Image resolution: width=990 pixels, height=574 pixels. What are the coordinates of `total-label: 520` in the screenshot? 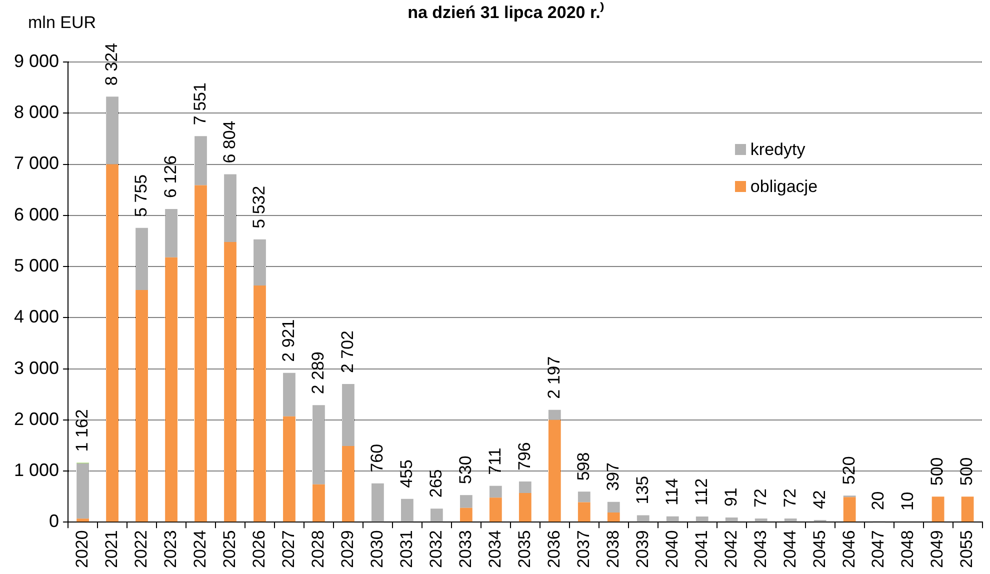 It's located at (848, 470).